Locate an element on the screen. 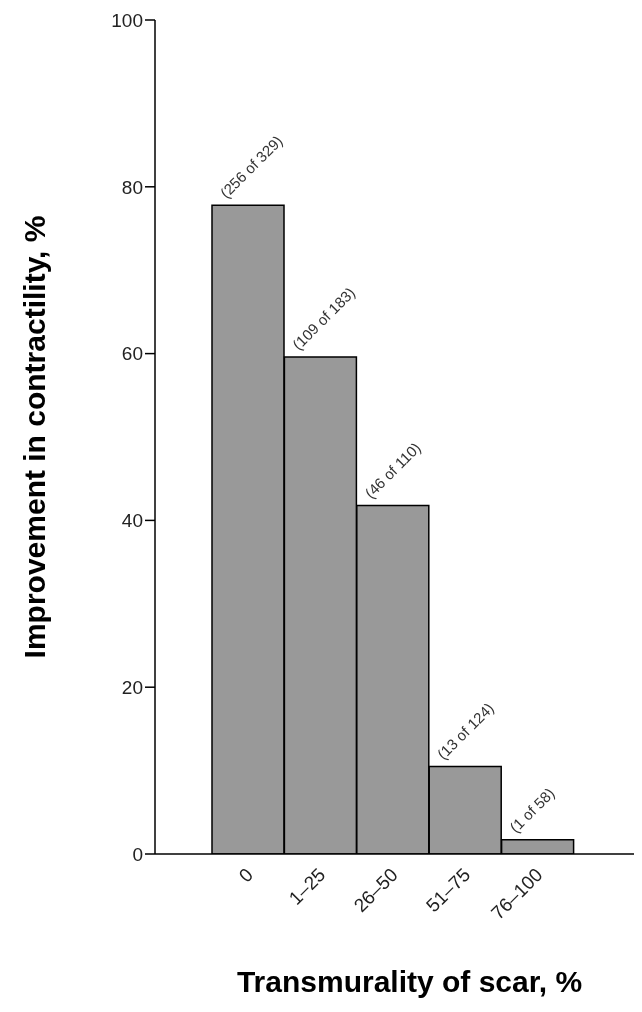  data-label: (1 of 58) is located at coordinates (532, 810).